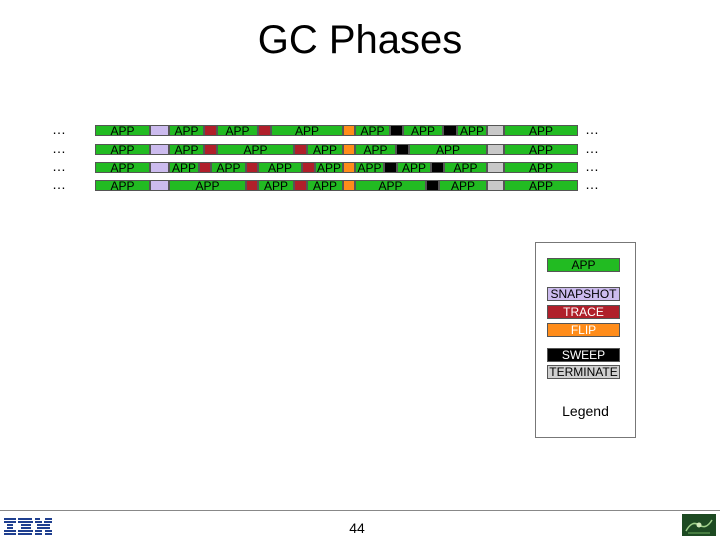 The image size is (720, 540). What do you see at coordinates (583, 312) in the screenshot?
I see `legend-item-trace: TRACE` at bounding box center [583, 312].